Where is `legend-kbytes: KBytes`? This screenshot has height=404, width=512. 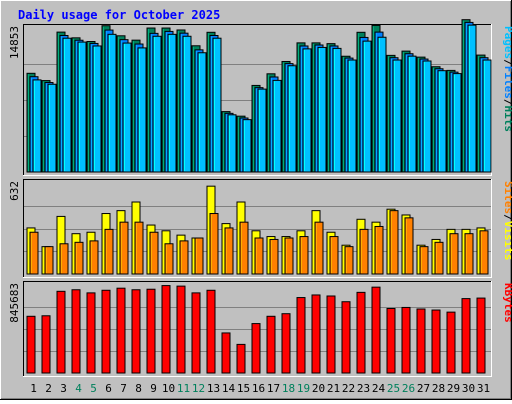 legend-kbytes: KBytes is located at coordinates (507, 303).